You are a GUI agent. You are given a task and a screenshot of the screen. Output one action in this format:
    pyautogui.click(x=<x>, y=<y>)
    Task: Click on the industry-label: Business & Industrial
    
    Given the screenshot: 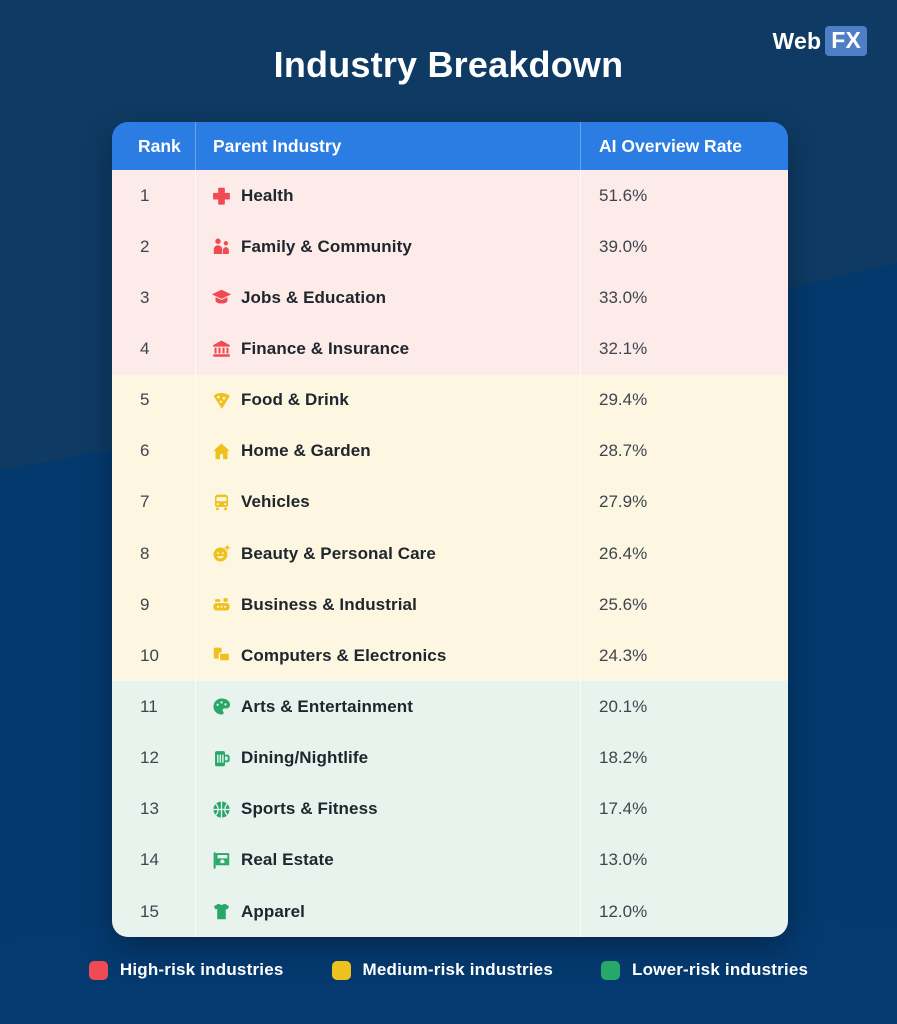 What is the action you would take?
    pyautogui.click(x=329, y=604)
    